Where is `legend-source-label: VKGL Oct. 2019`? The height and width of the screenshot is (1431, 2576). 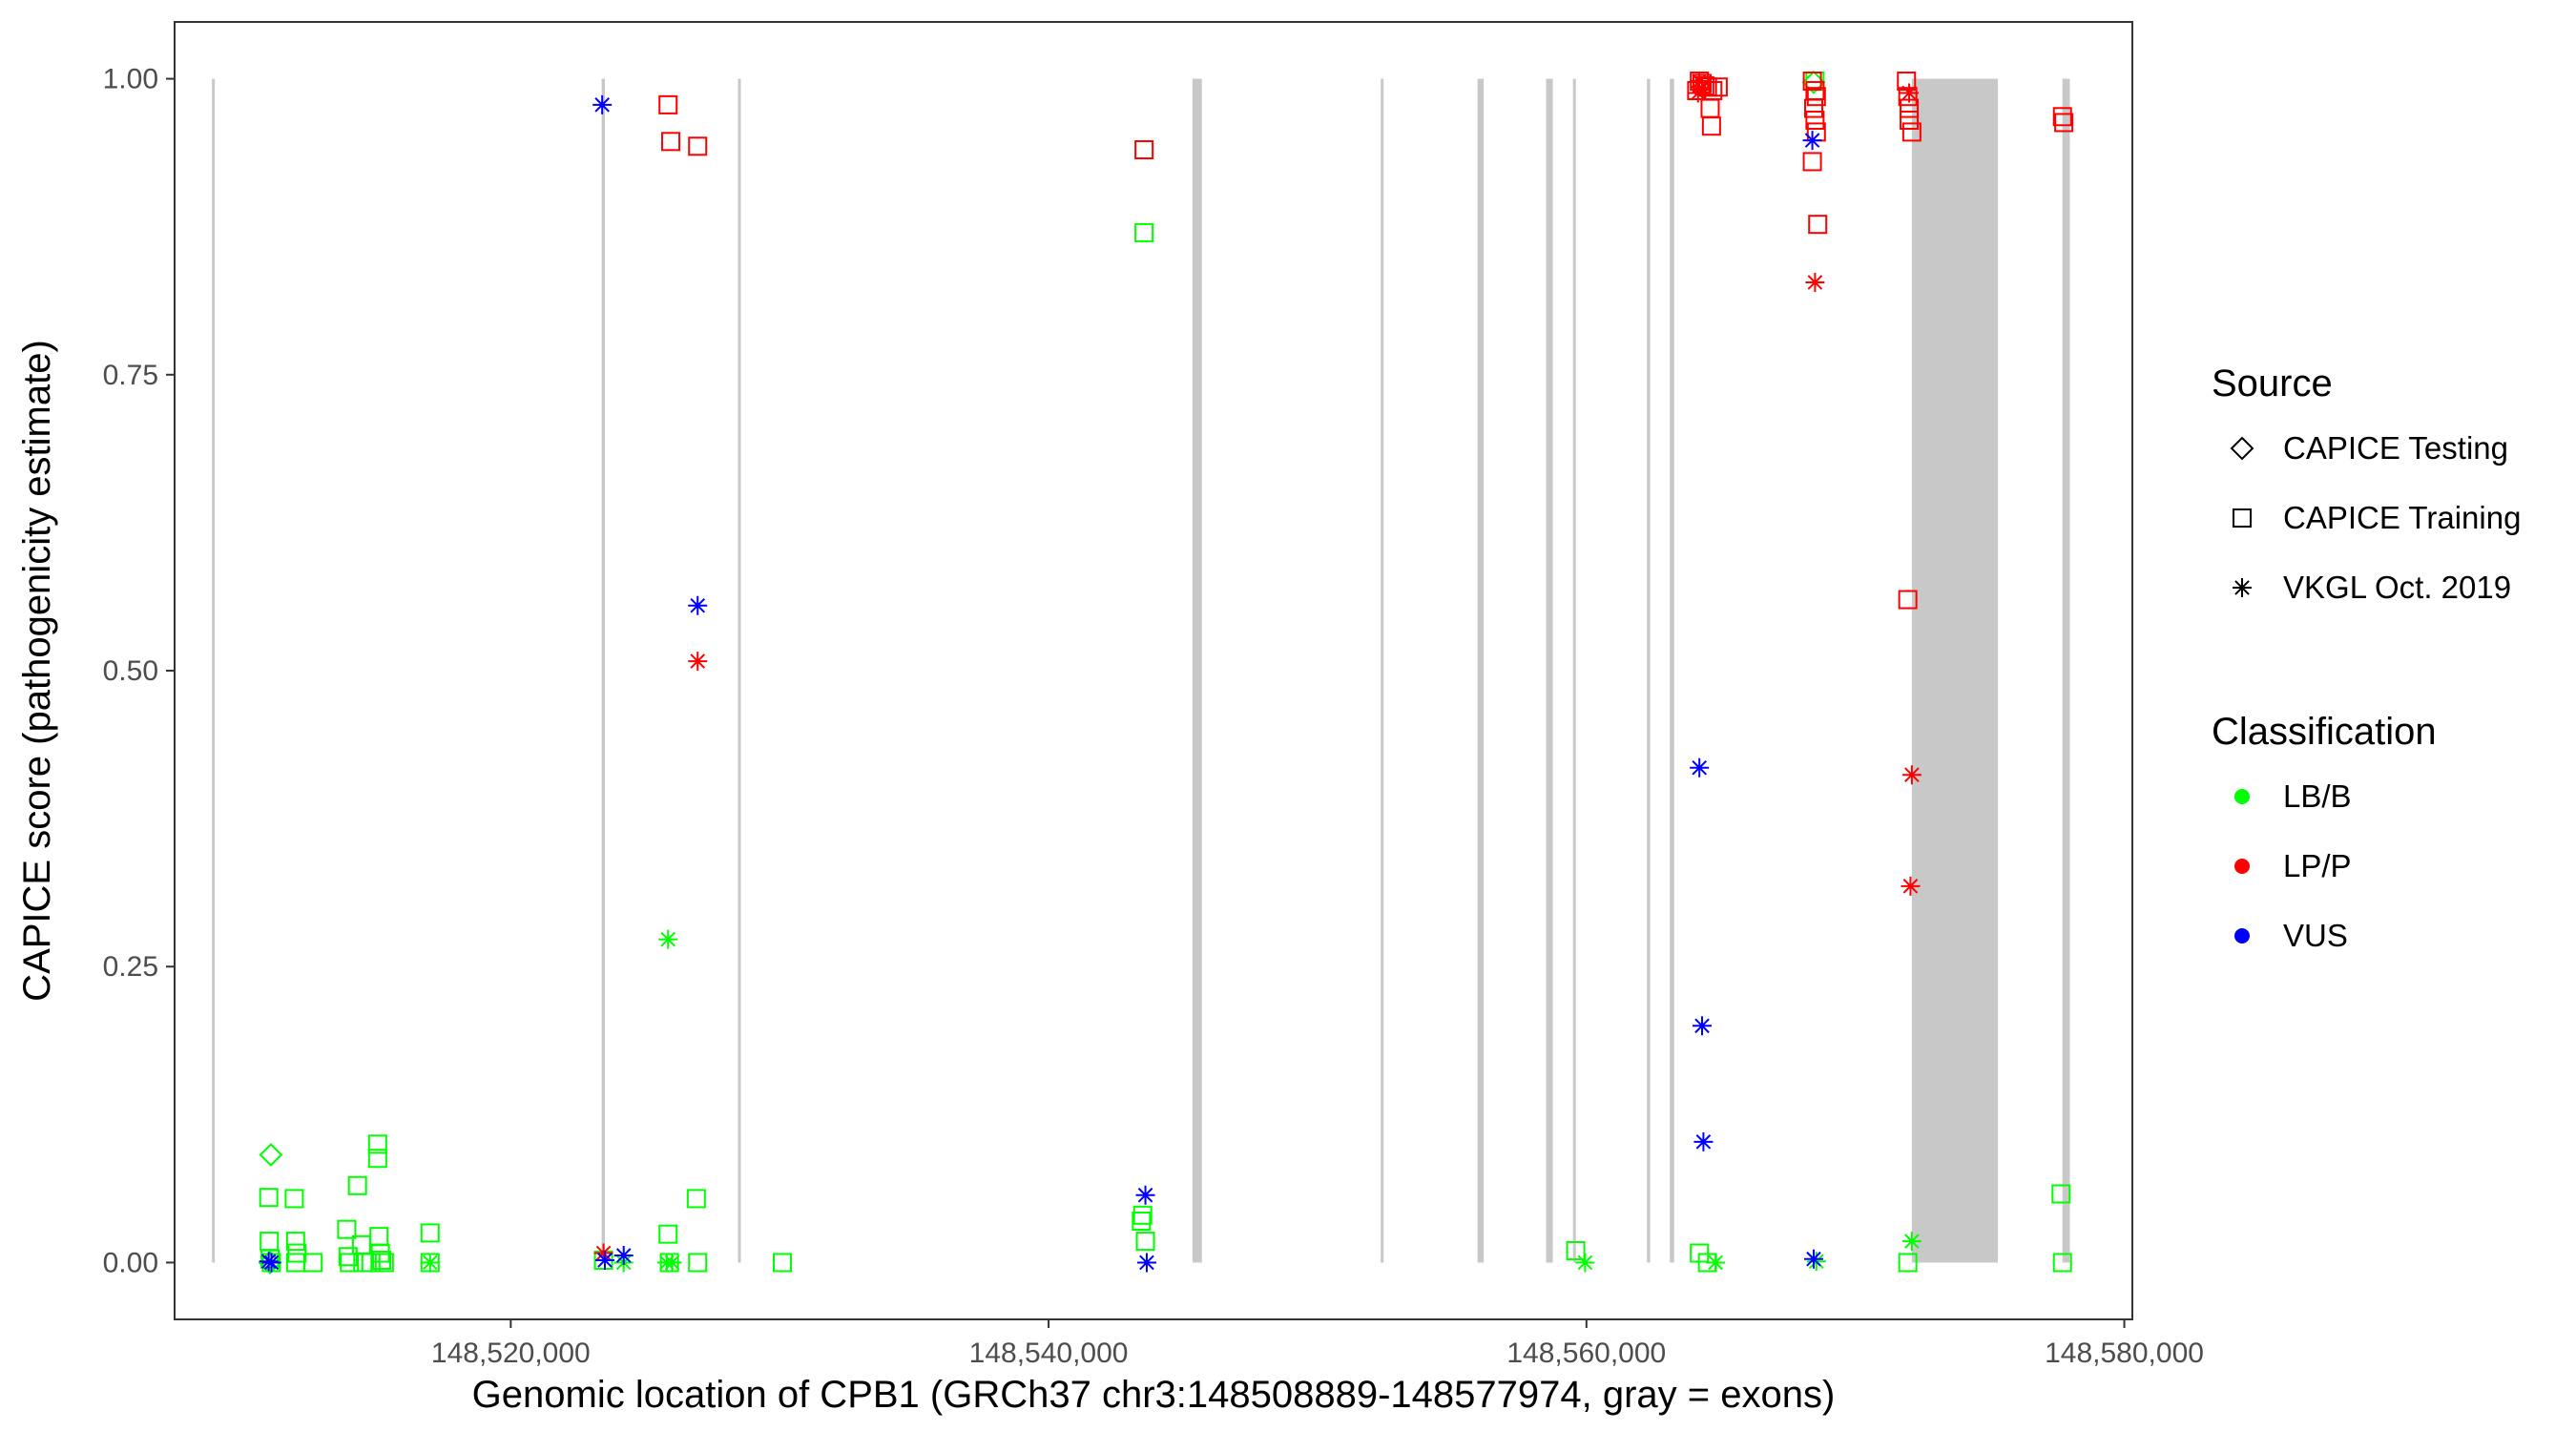
legend-source-label: VKGL Oct. 2019 is located at coordinates (2397, 587).